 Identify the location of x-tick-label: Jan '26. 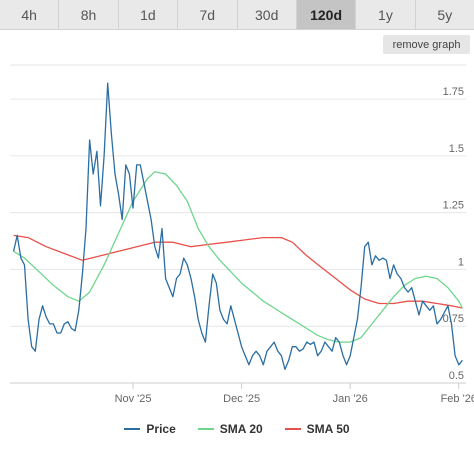
(350, 399).